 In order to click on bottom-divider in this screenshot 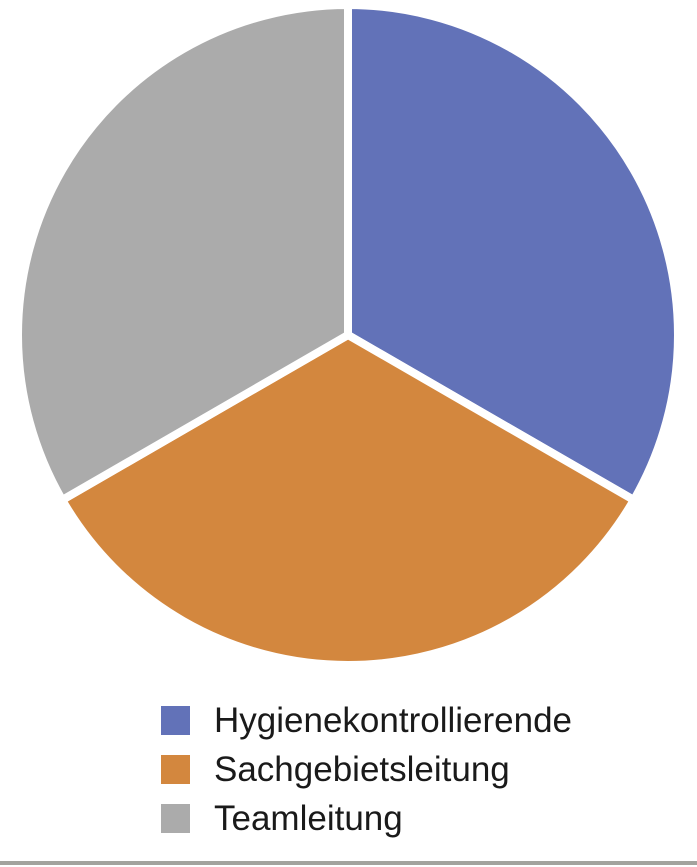, I will do `click(348, 863)`.